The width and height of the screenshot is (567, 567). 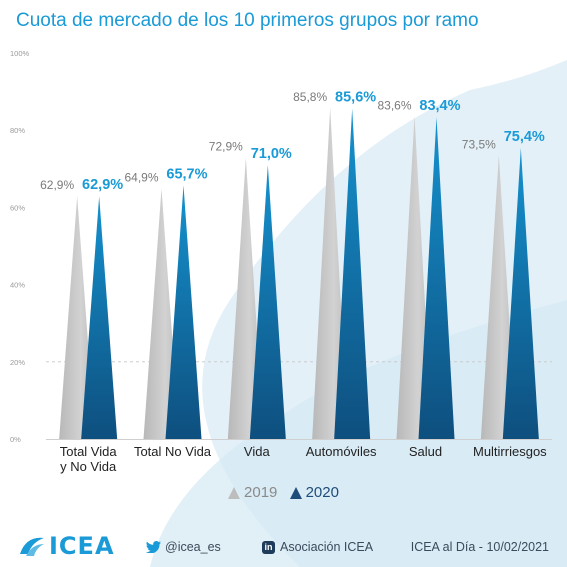 What do you see at coordinates (17, 362) in the screenshot?
I see `y-tick-label: 20%` at bounding box center [17, 362].